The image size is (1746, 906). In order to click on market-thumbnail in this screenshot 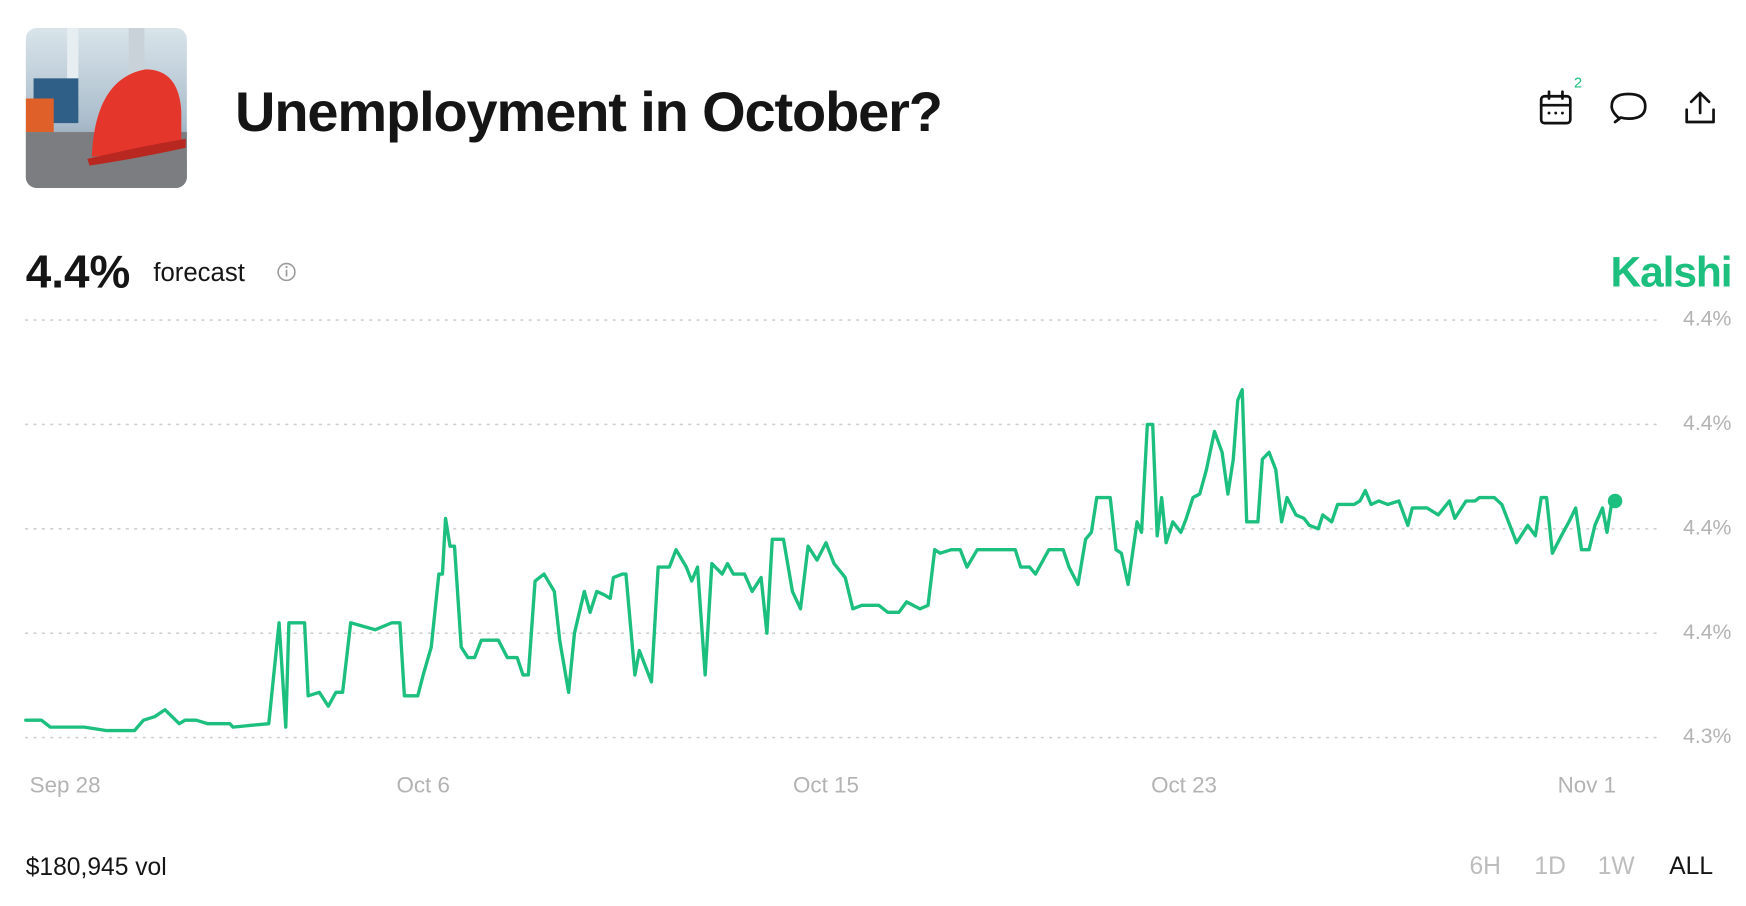, I will do `click(106, 108)`.